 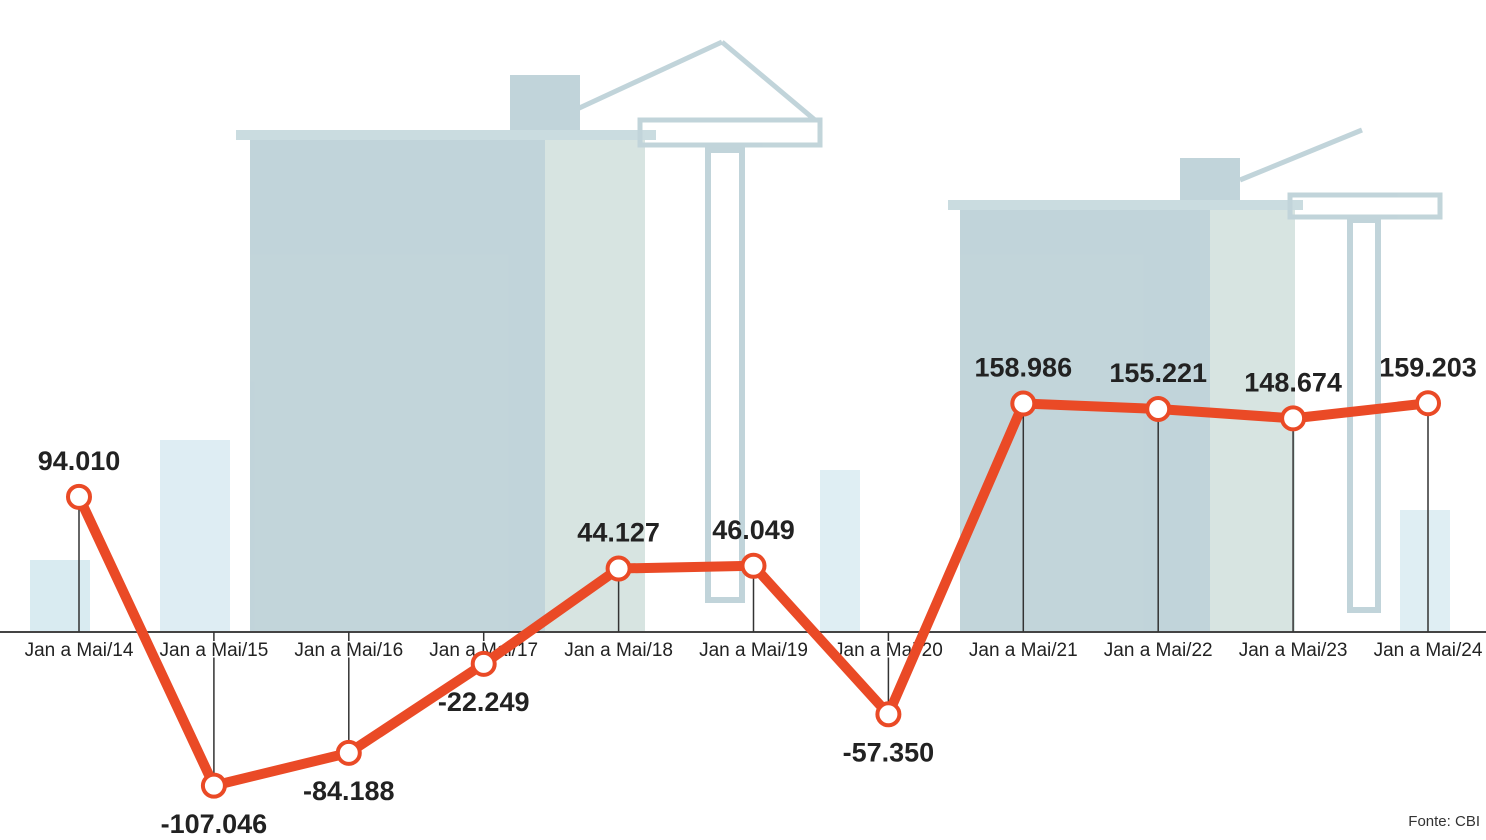 What do you see at coordinates (889, 752) in the screenshot?
I see `value-label: -57.350` at bounding box center [889, 752].